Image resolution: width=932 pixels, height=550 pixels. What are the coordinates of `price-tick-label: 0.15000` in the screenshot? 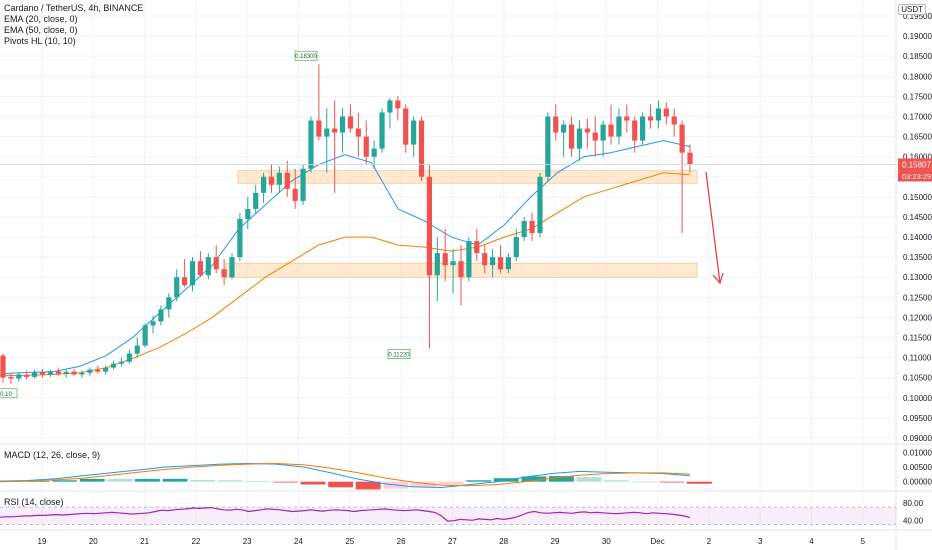 It's located at (917, 197).